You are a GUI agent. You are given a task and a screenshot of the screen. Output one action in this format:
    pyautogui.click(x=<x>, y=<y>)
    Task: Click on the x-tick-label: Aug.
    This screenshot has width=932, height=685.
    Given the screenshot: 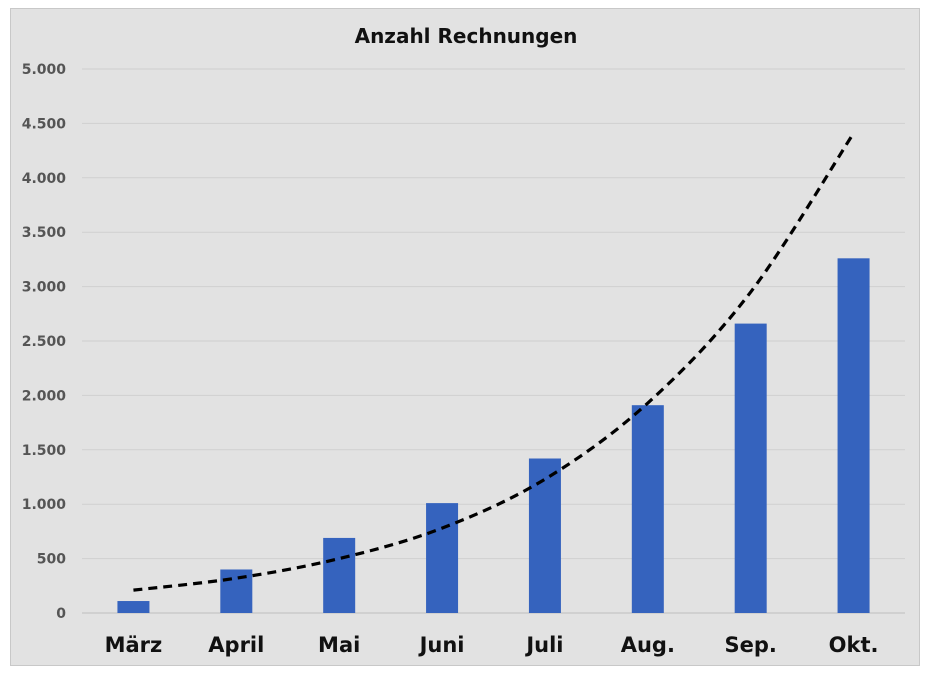 What is the action you would take?
    pyautogui.click(x=648, y=645)
    